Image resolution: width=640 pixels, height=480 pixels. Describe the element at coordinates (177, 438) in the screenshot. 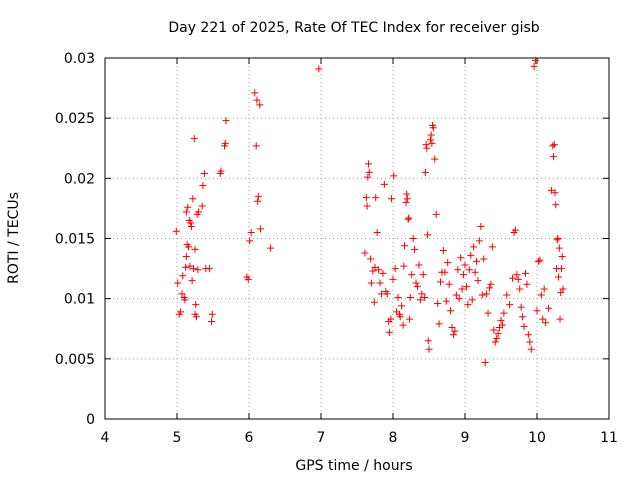

I see `x-tick-label: 5` at that location.